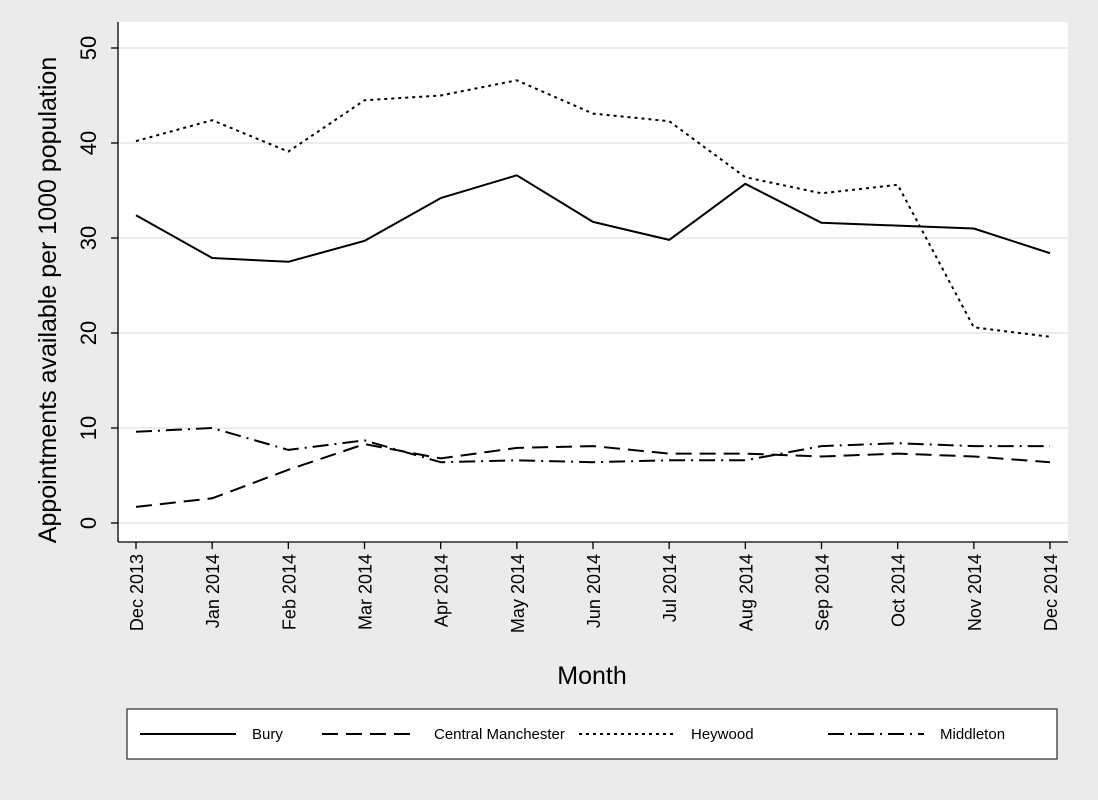  What do you see at coordinates (746, 592) in the screenshot?
I see `x-tick-label: Aug 2014` at bounding box center [746, 592].